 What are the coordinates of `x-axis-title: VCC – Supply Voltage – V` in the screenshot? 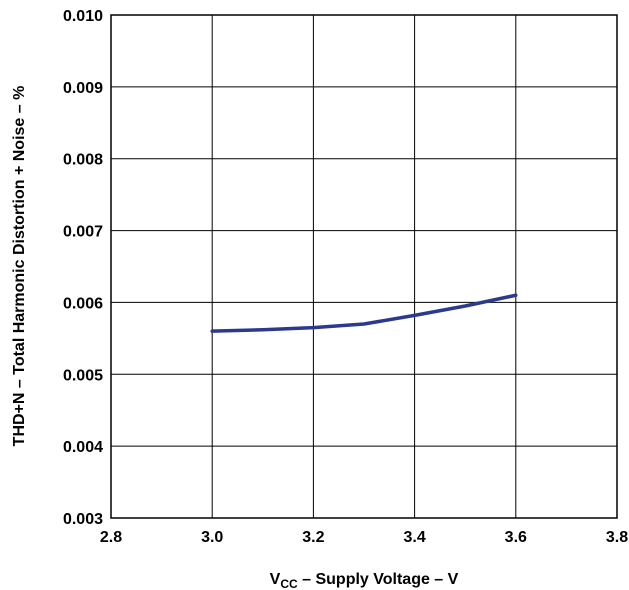 It's located at (364, 580).